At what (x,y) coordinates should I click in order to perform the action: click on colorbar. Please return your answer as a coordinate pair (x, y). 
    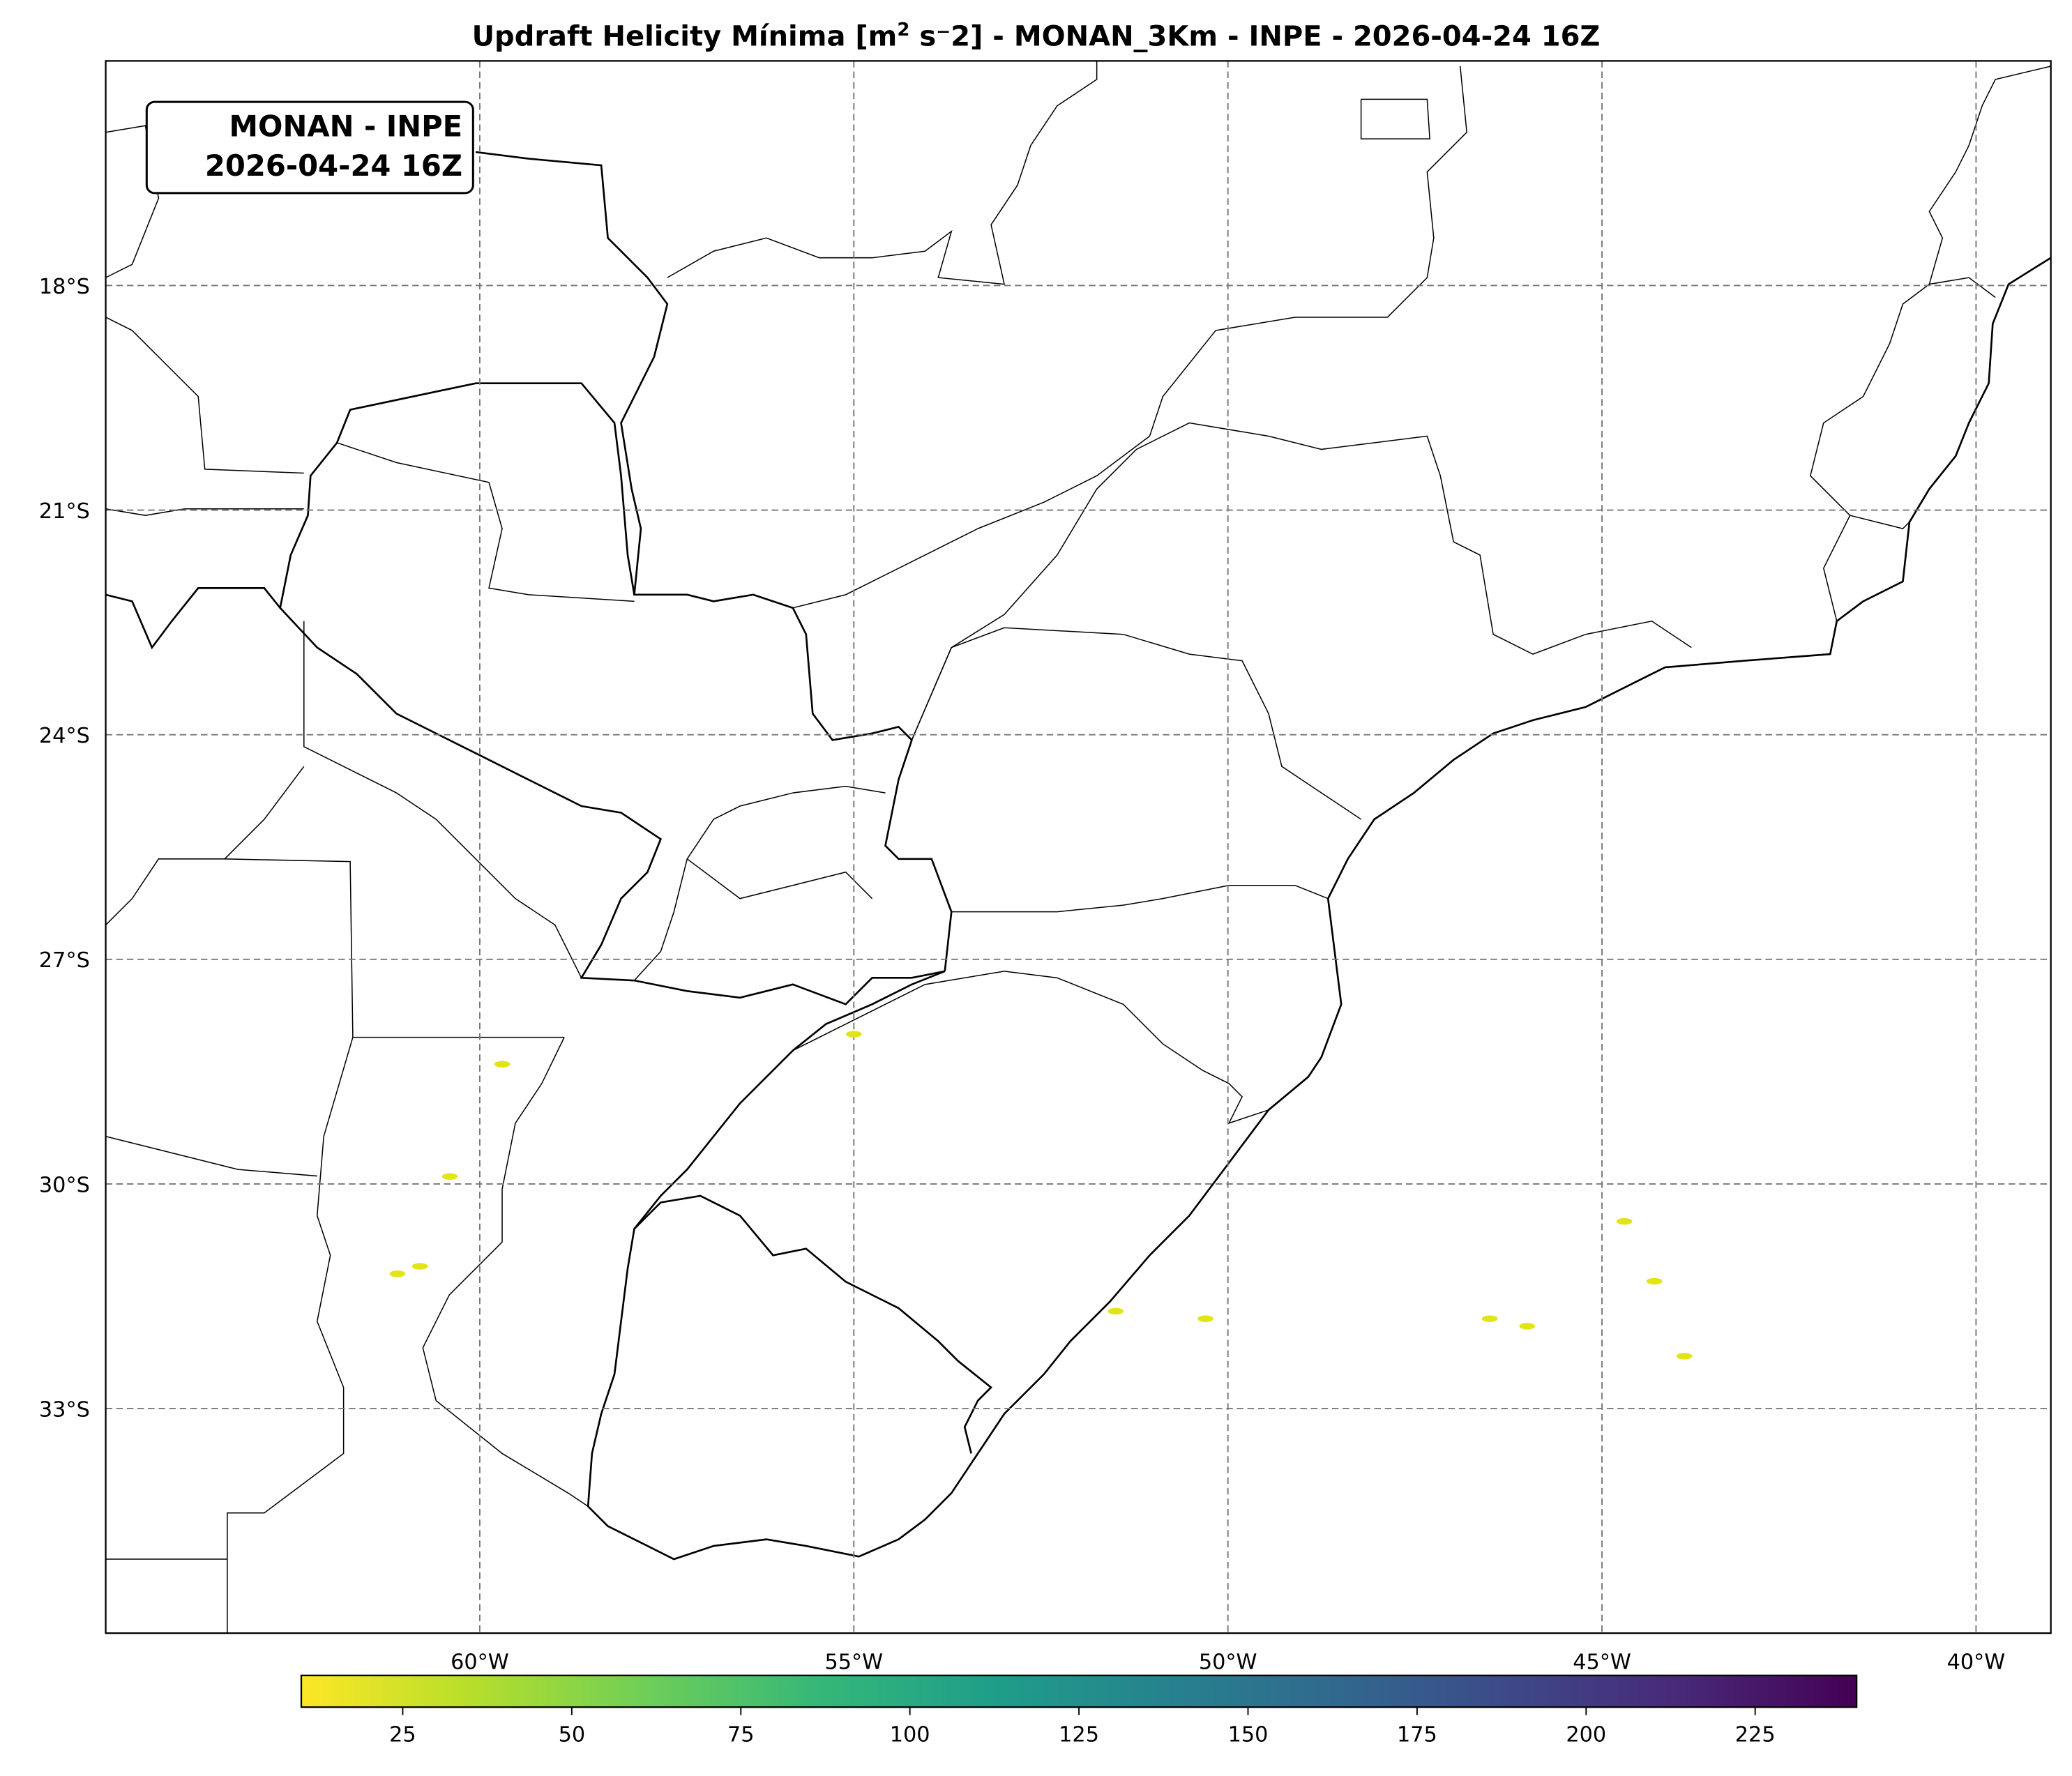
    Looking at the image, I should click on (1079, 1691).